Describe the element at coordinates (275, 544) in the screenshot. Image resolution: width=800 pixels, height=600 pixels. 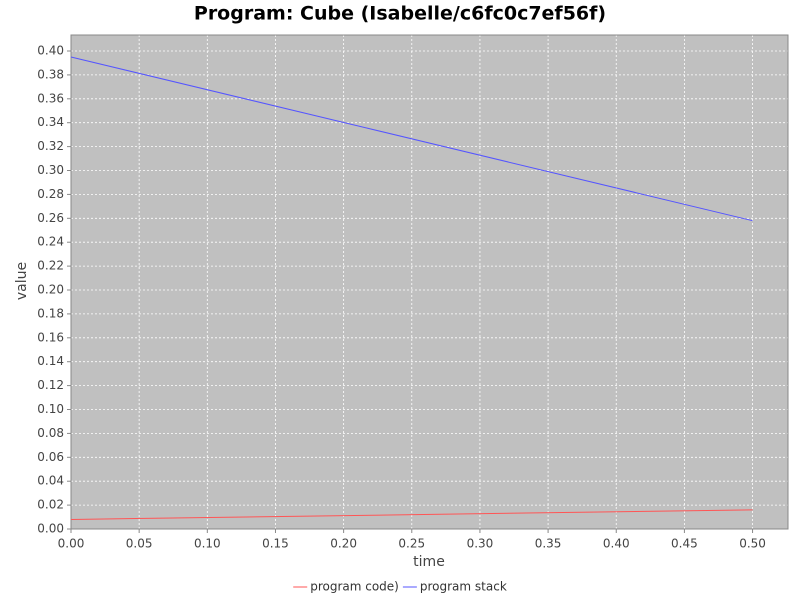
I see `x-tick-label: 0.15` at that location.